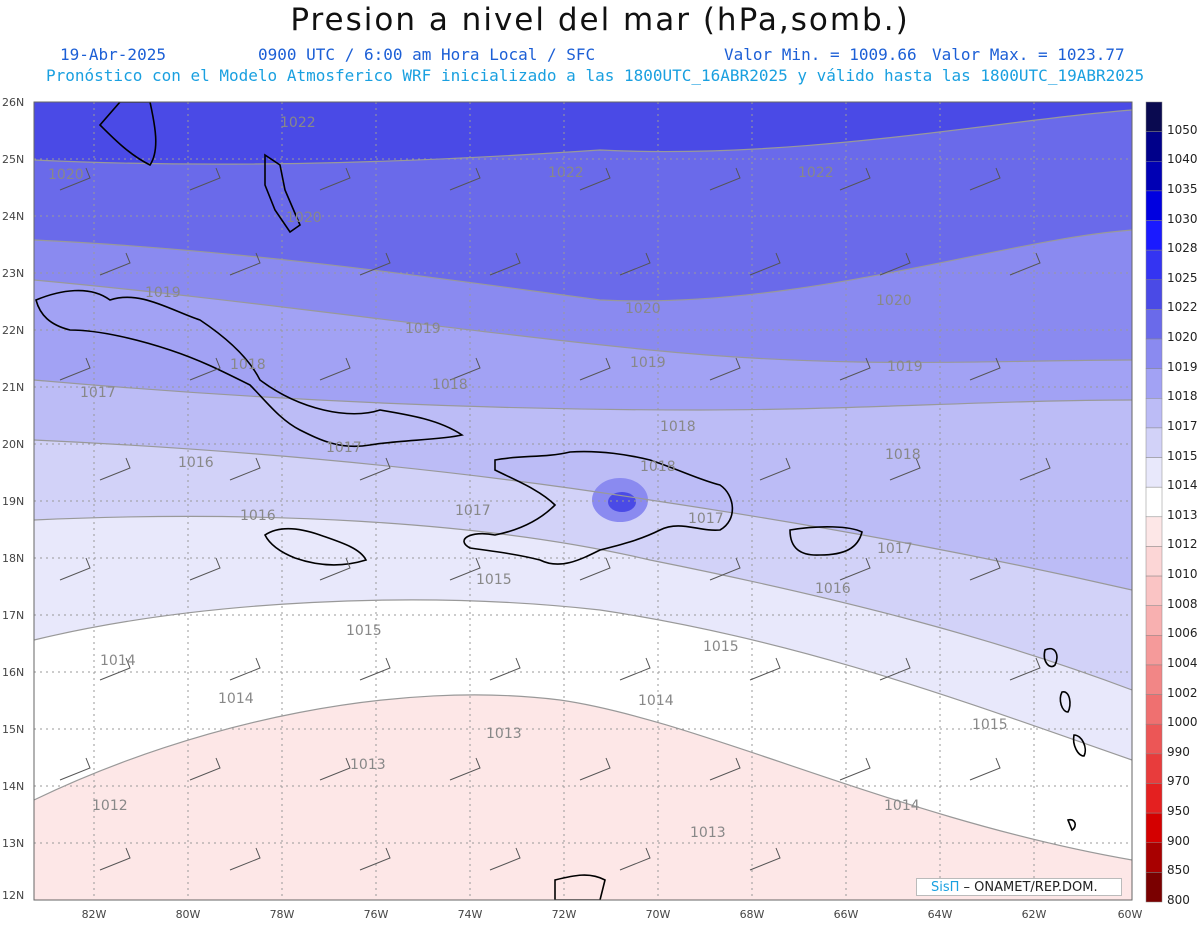  I want to click on sispi-logo-text: SisΠ, so click(945, 887).